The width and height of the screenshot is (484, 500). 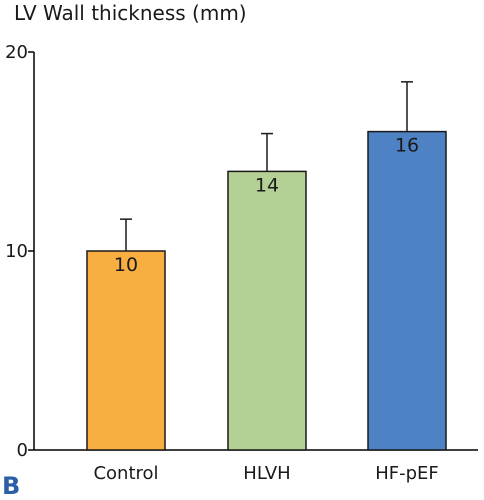 I want to click on x-category-label: HLVH, so click(x=266, y=473).